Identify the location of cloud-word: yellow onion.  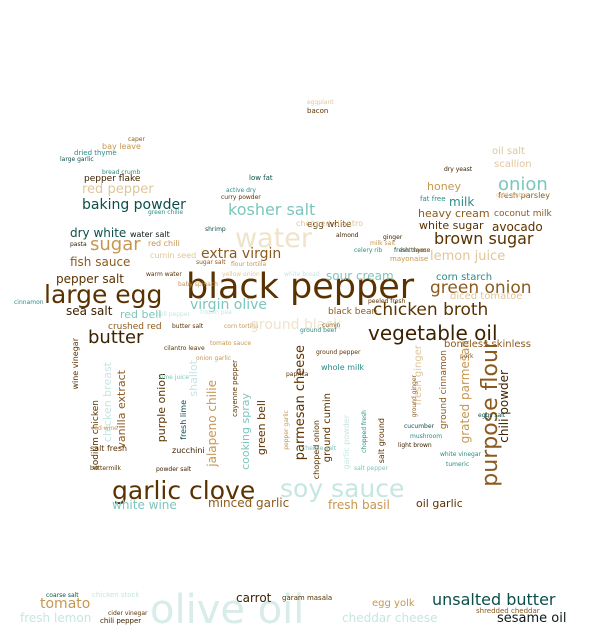
(241, 274).